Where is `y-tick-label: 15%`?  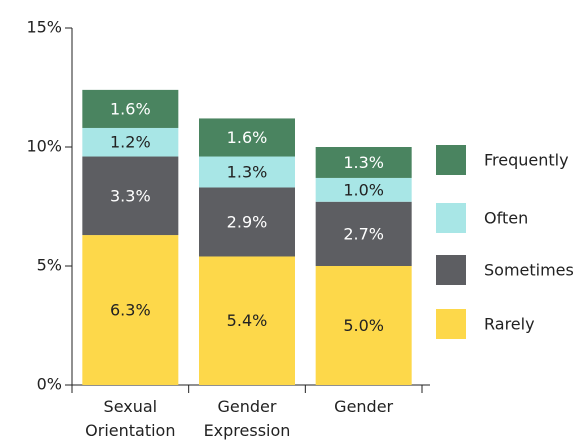
y-tick-label: 15% is located at coordinates (44, 27).